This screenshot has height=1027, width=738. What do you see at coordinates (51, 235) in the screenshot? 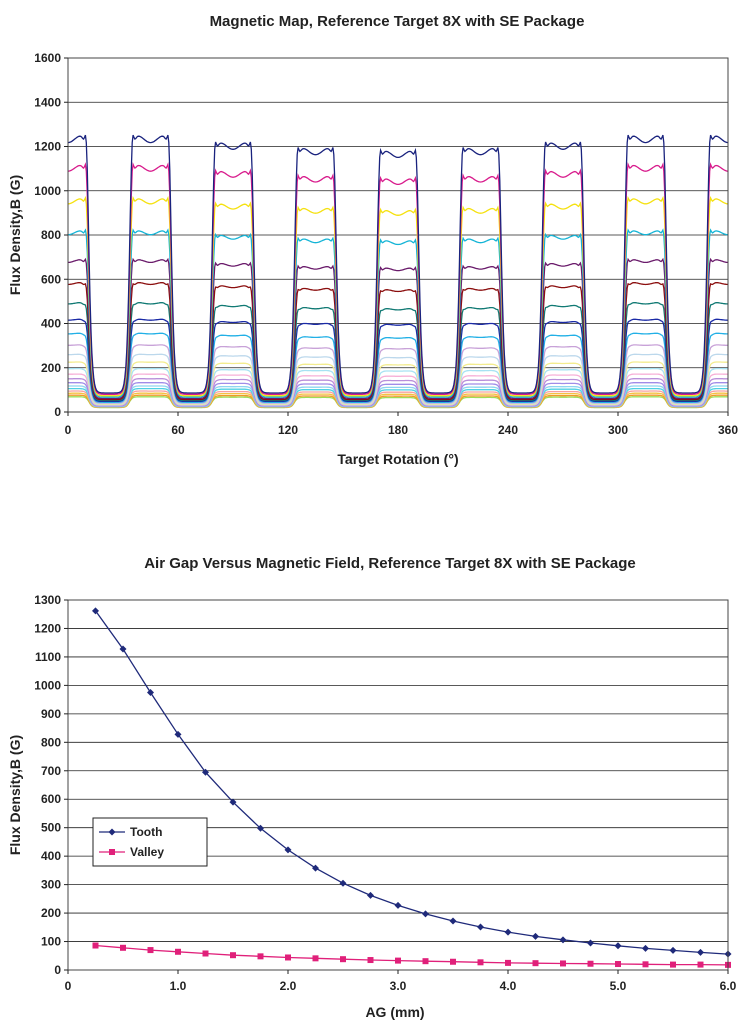
I see `chart1-y-tick-label: 800` at bounding box center [51, 235].